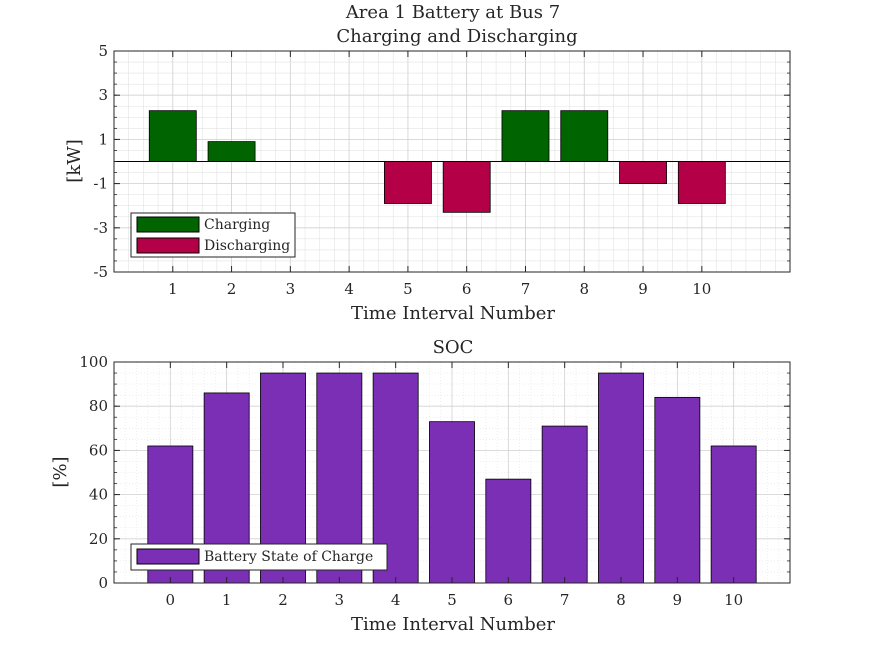  Describe the element at coordinates (584, 289) in the screenshot. I see `chart1-xtick-label: 8` at that location.